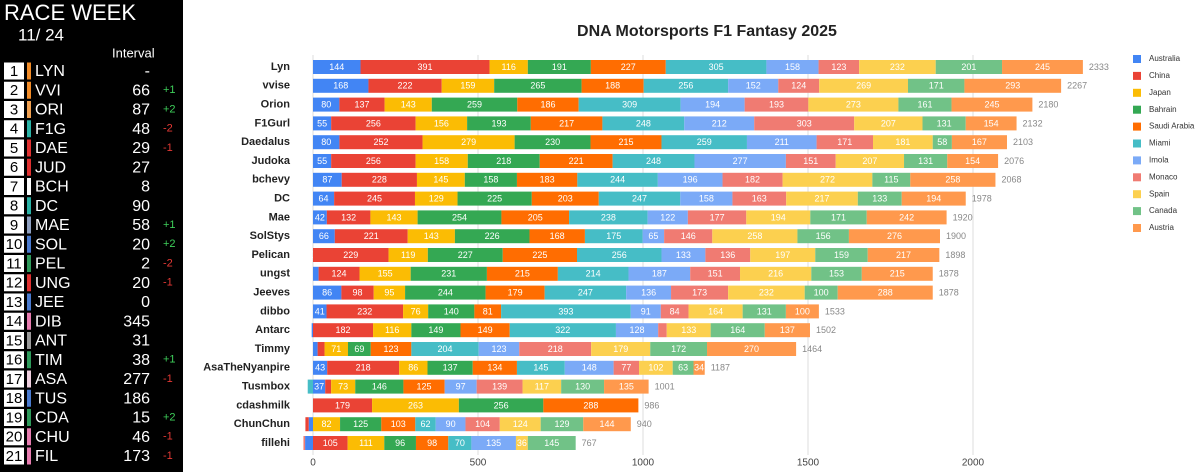 This screenshot has height=472, width=1200. Describe the element at coordinates (343, 330) in the screenshot. I see `data-label: 182` at that location.